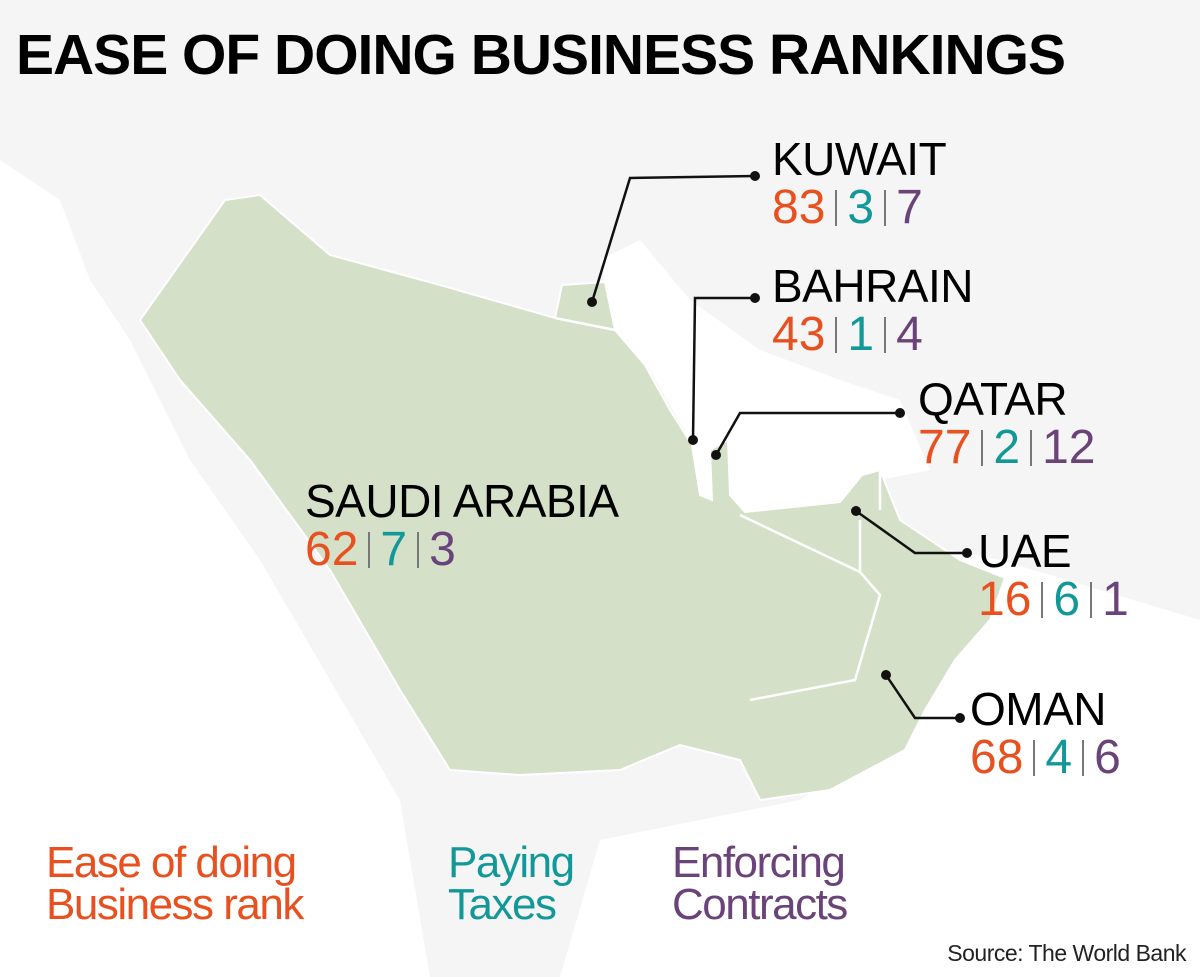 The height and width of the screenshot is (977, 1200). I want to click on ease-rank: 77, so click(945, 447).